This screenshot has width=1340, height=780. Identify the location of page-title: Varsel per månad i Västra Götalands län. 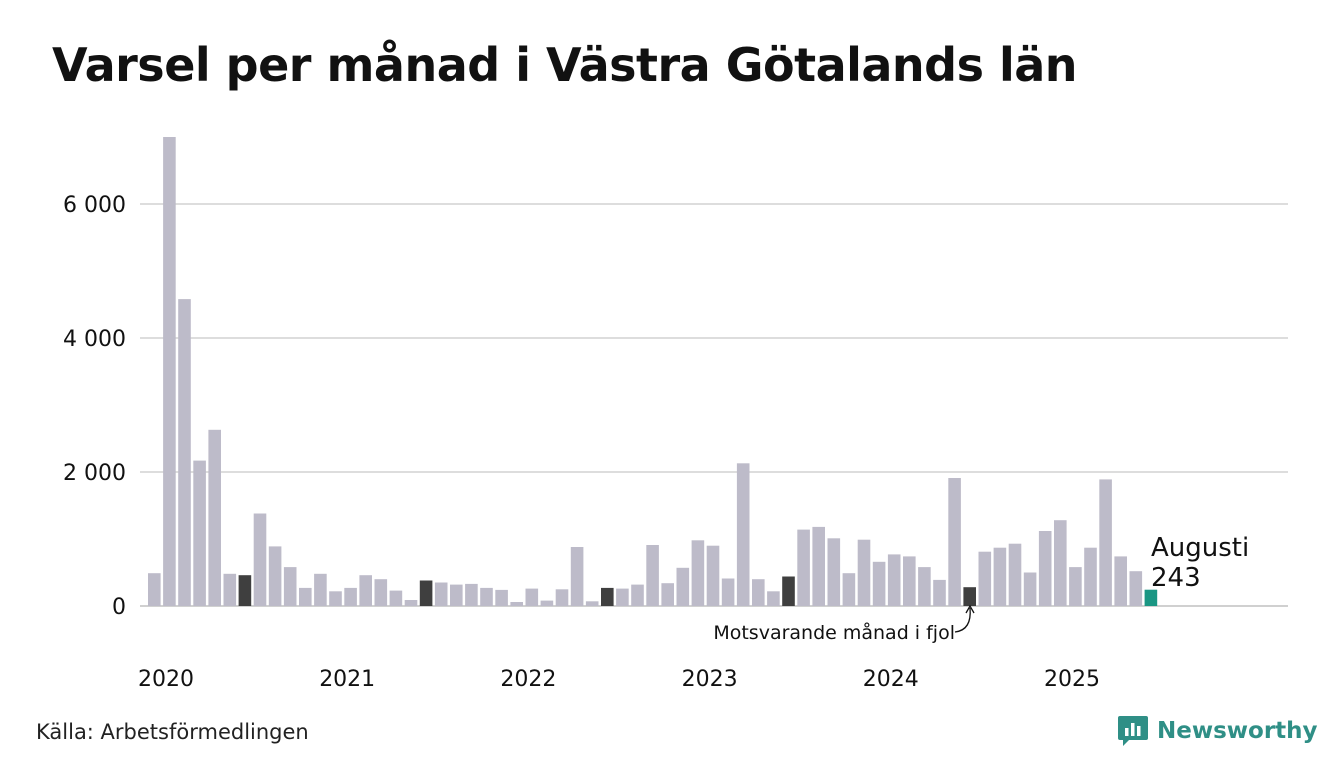
(565, 65).